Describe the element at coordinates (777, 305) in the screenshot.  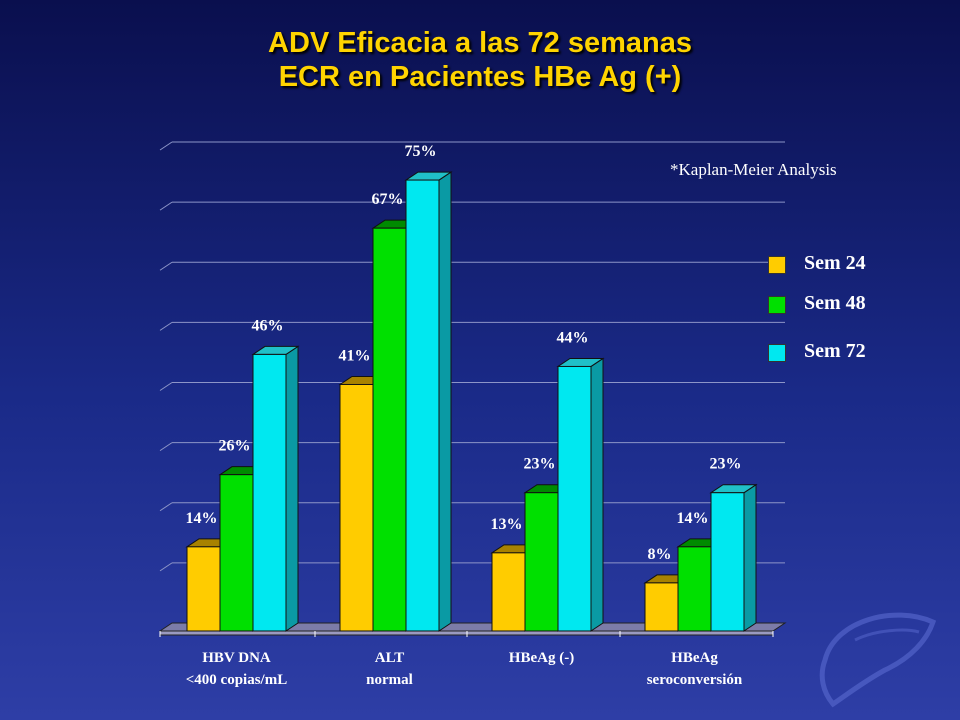
I see `legend-swatch-sem48` at that location.